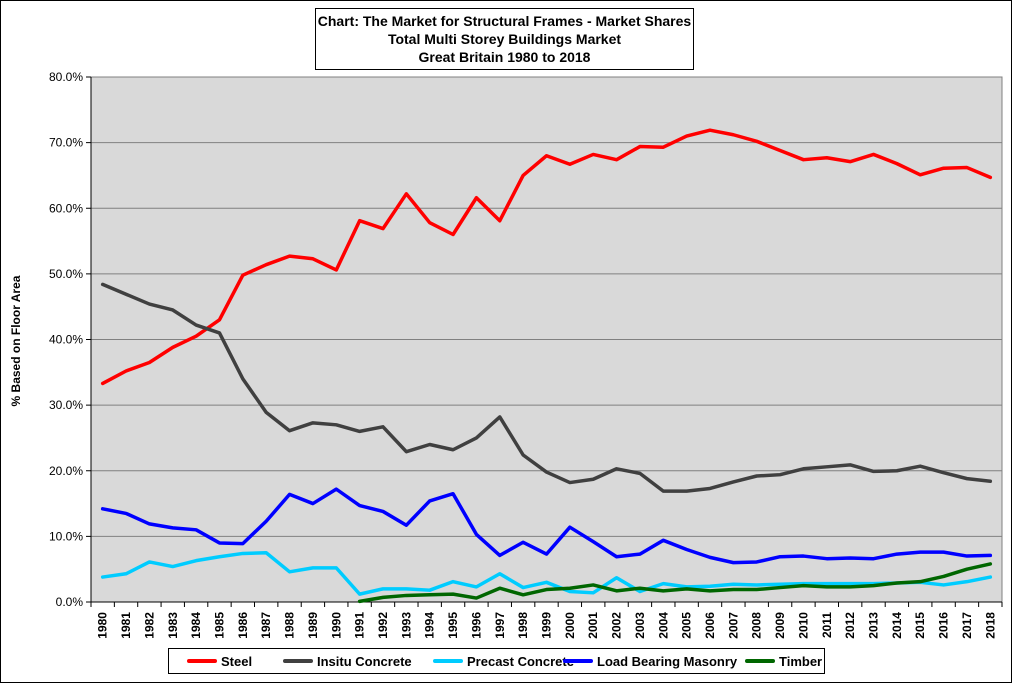  Describe the element at coordinates (66, 77) in the screenshot. I see `y-tick-label: 80.0%` at that location.